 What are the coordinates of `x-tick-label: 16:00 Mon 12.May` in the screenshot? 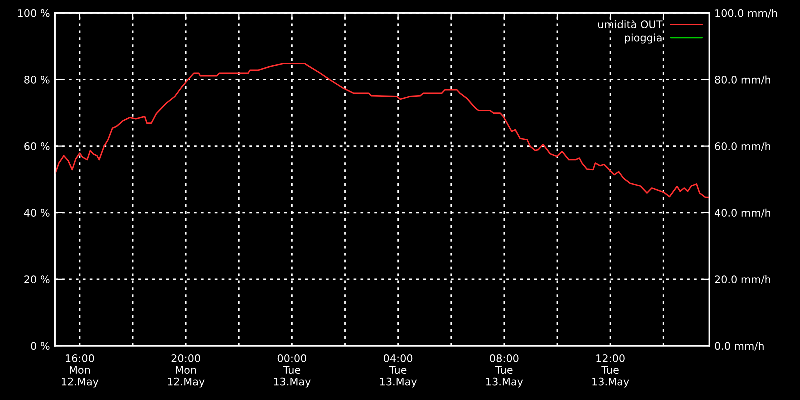 It's located at (80, 371).